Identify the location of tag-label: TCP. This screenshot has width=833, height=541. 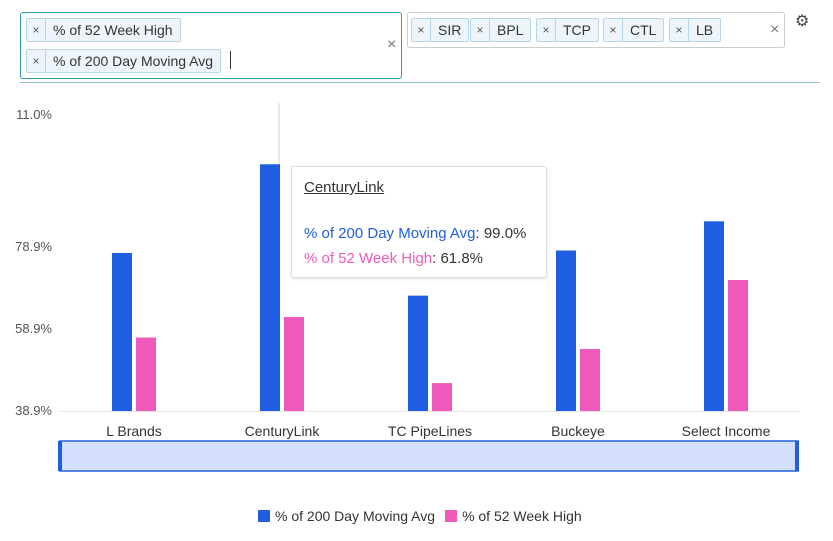
(577, 30).